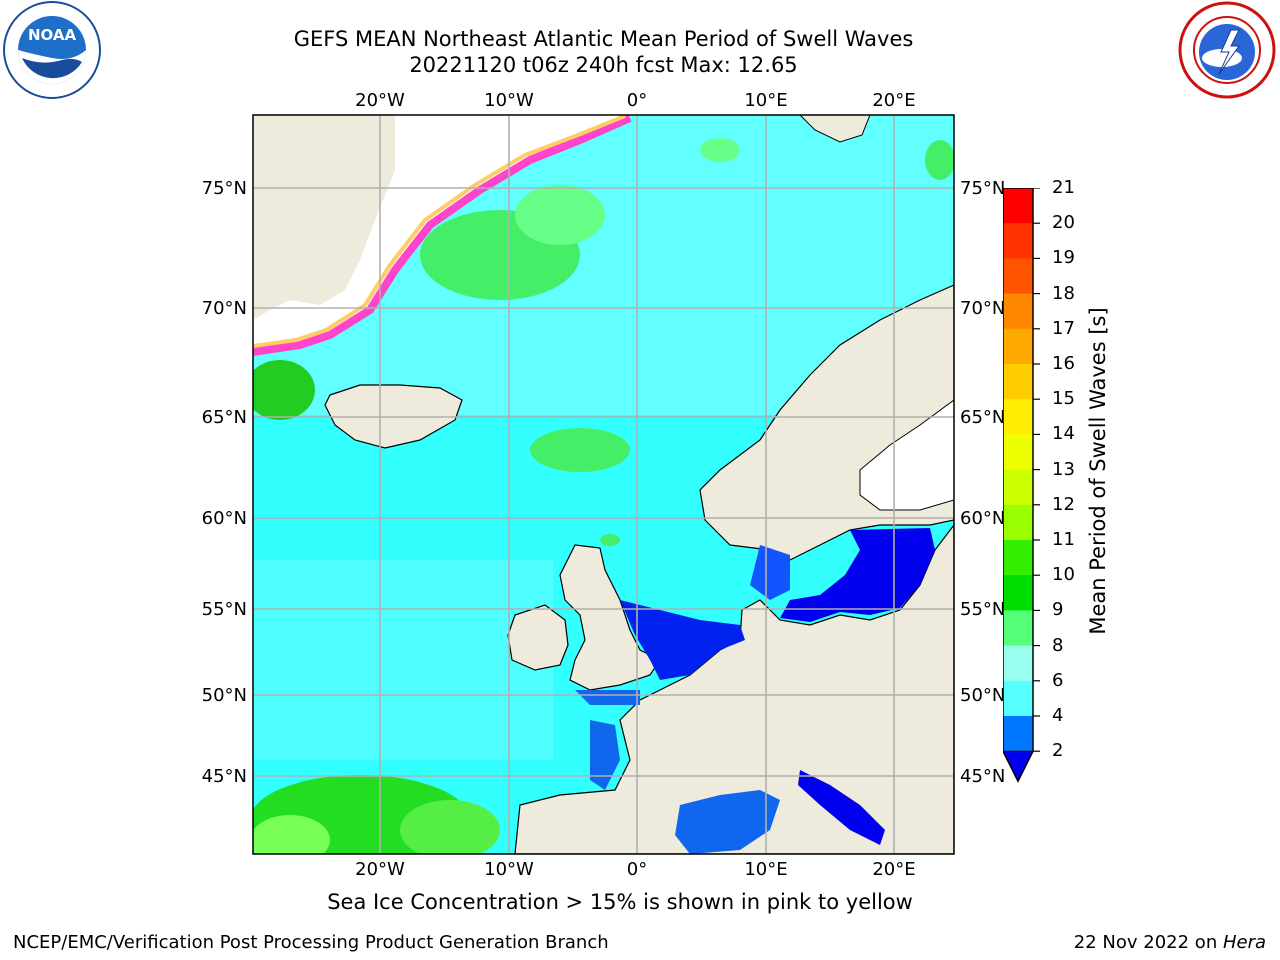 This screenshot has width=1280, height=960. Describe the element at coordinates (982, 188) in the screenshot. I see `lat-label-right: 75°N` at that location.